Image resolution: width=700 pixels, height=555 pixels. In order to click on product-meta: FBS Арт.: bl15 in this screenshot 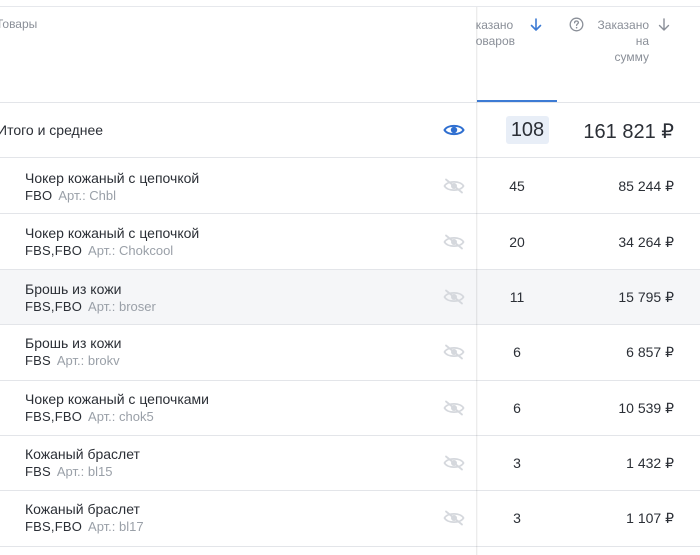, I will do `click(68, 471)`.